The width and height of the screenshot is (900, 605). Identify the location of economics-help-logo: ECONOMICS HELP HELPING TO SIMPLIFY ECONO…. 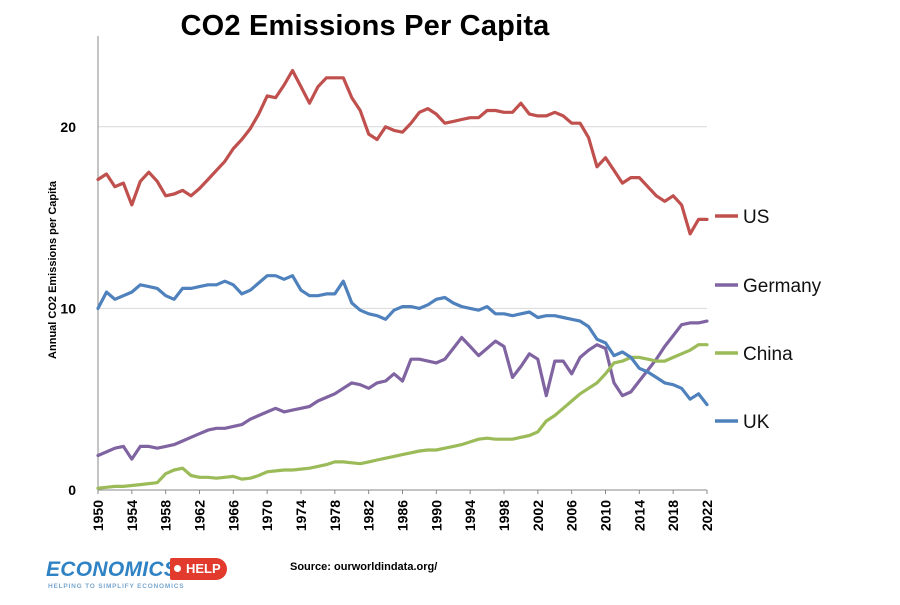
(136, 576).